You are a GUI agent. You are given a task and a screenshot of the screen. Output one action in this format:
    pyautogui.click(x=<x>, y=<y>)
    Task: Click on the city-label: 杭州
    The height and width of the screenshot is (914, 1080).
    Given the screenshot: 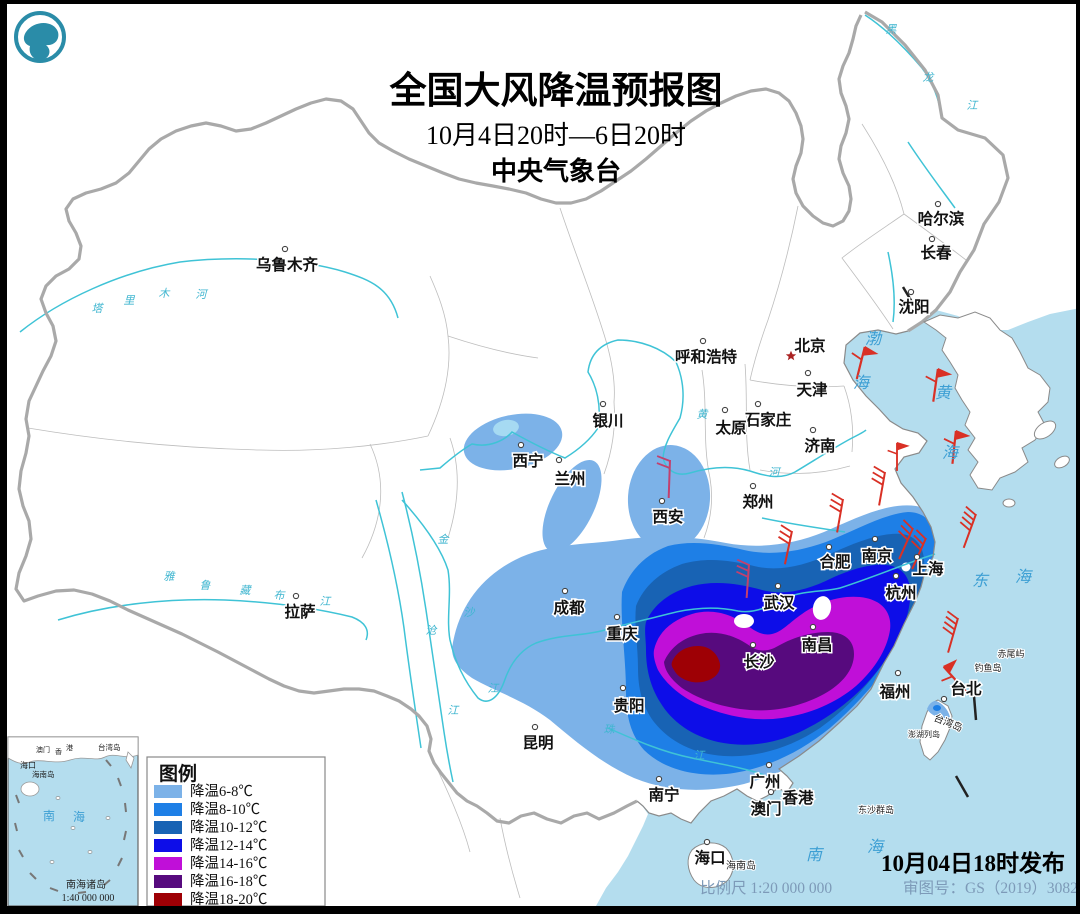 What is the action you would take?
    pyautogui.click(x=900, y=592)
    